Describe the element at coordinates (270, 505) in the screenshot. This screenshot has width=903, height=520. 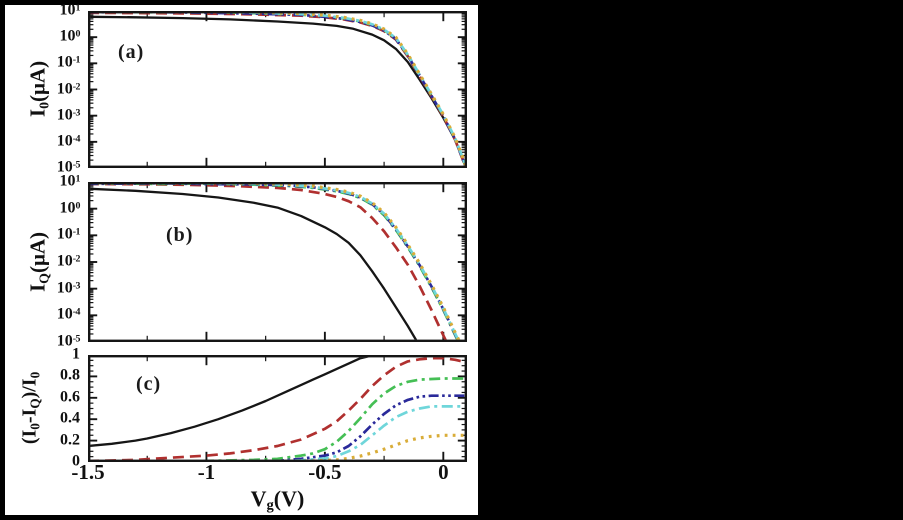
I see `label-subscript: g` at that location.